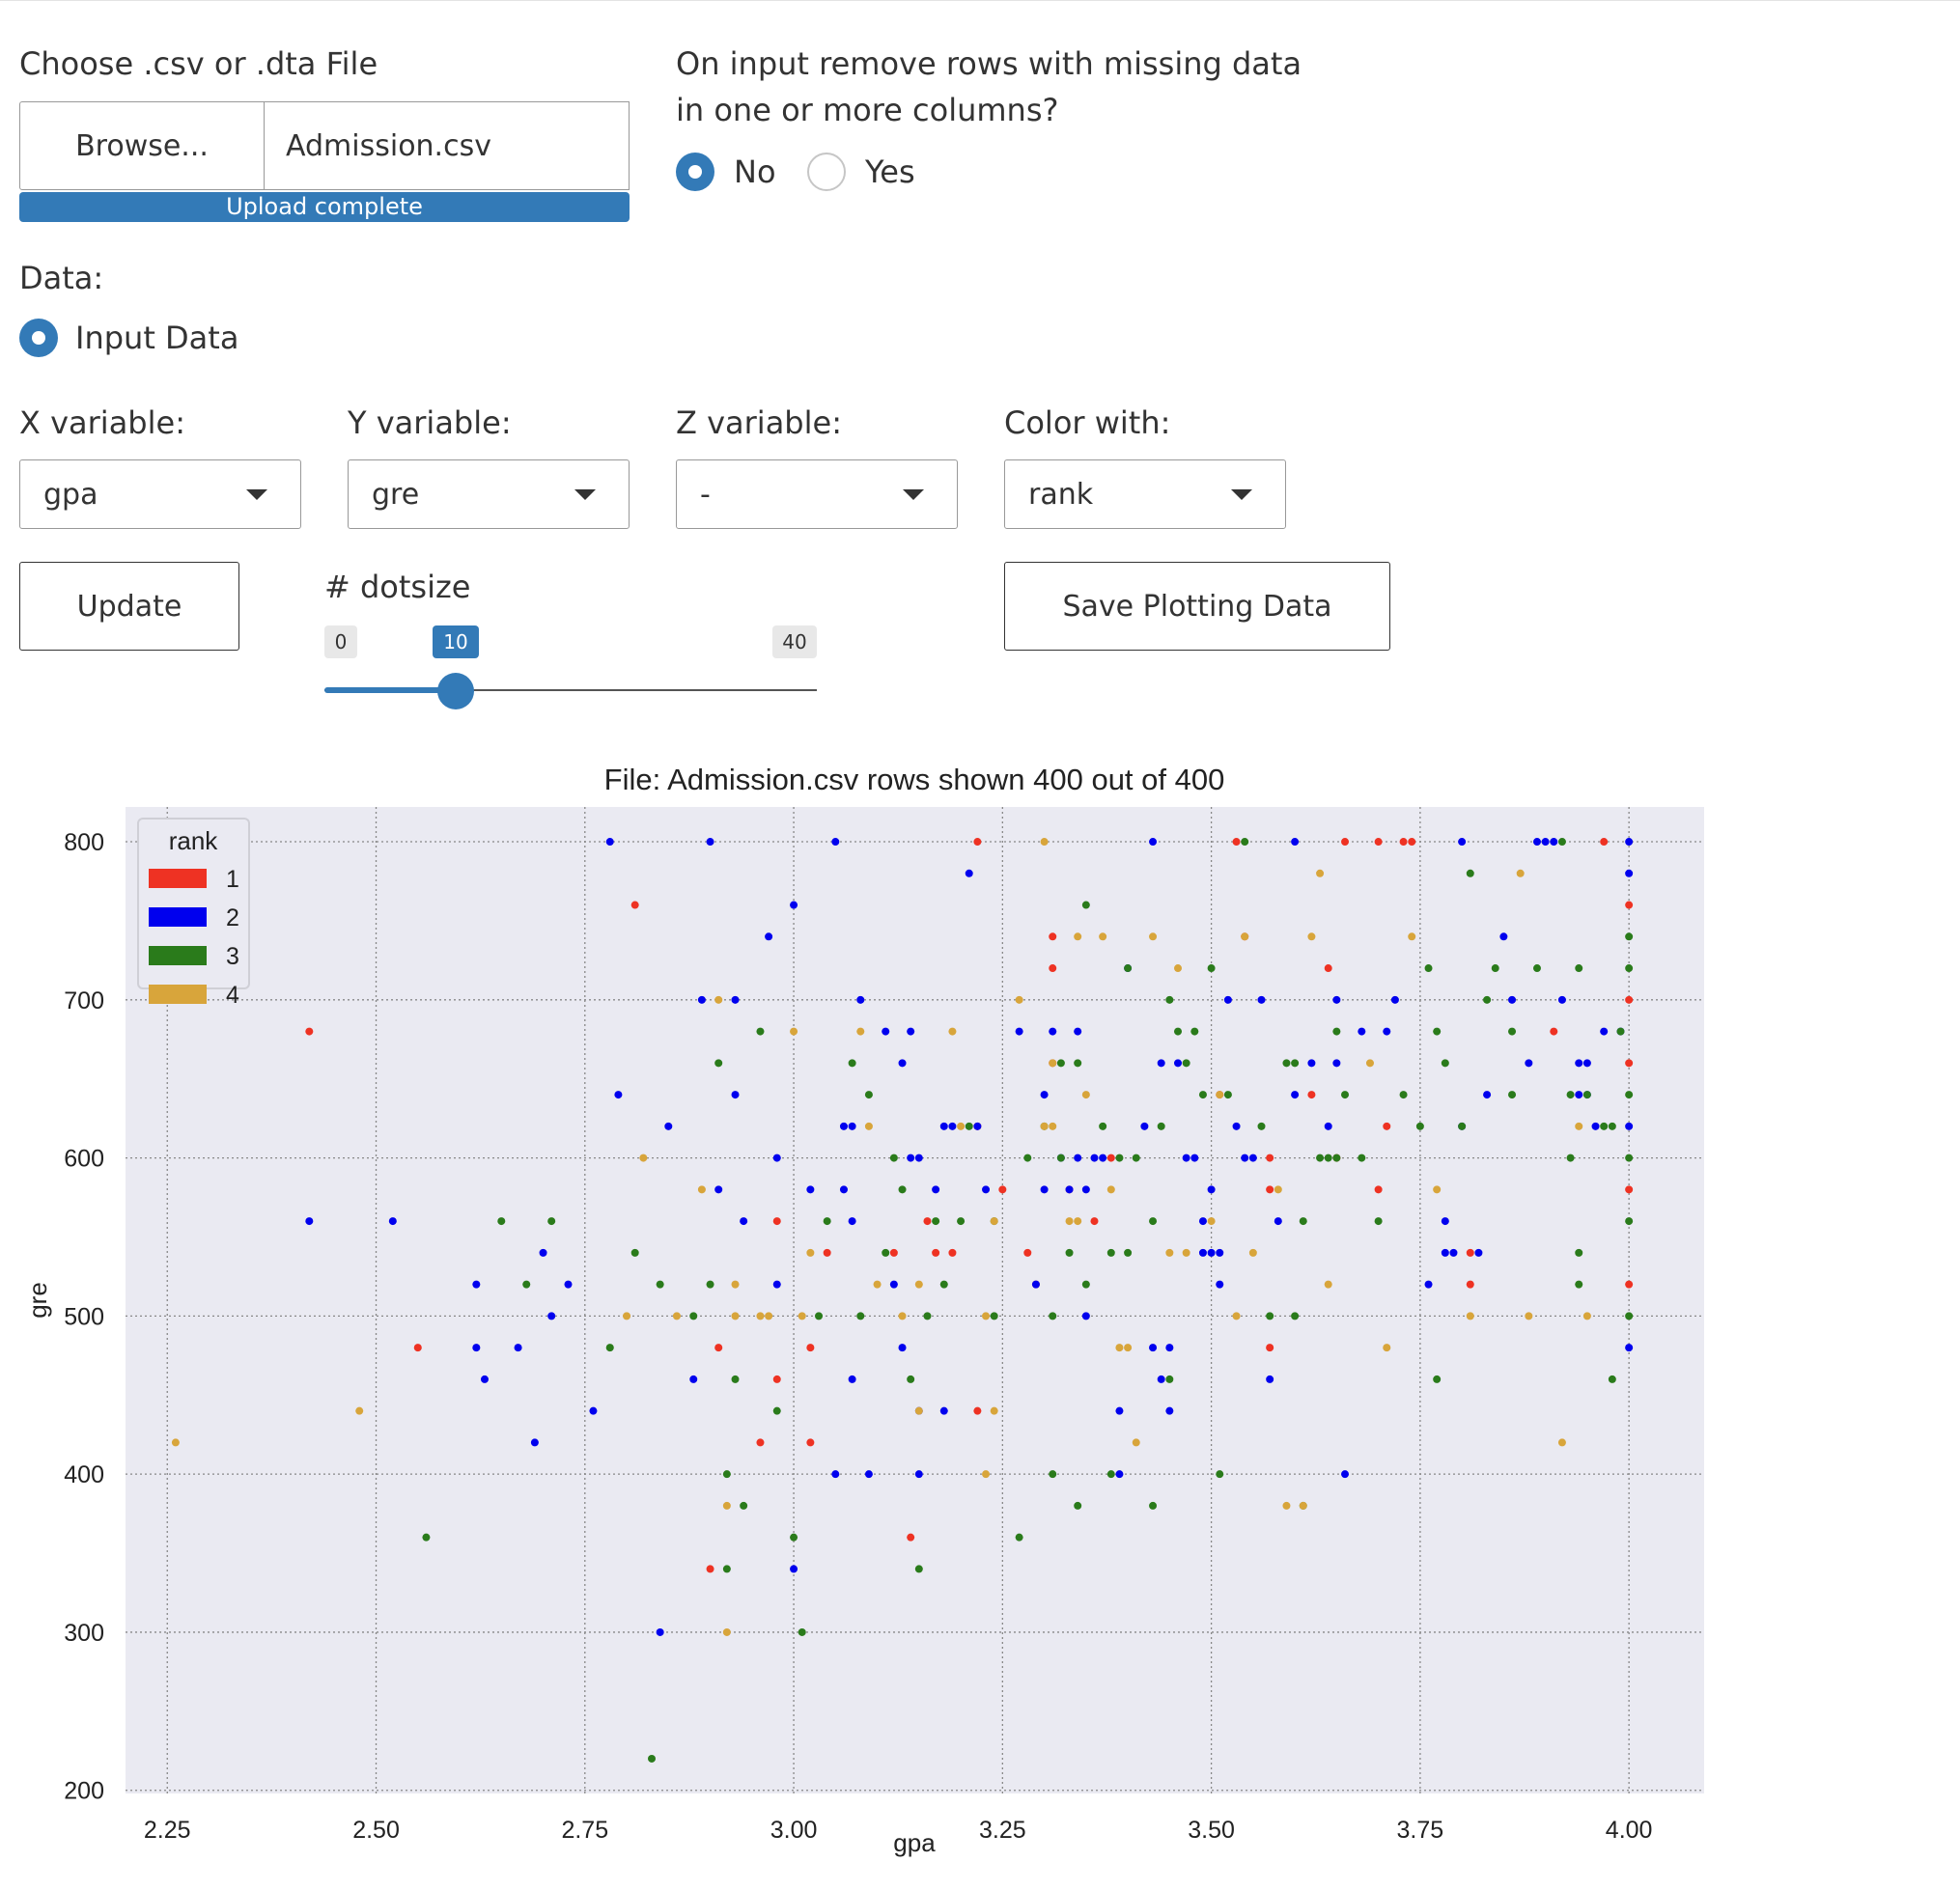  What do you see at coordinates (84, 1317) in the screenshot?
I see `y-tick-label: 500` at bounding box center [84, 1317].